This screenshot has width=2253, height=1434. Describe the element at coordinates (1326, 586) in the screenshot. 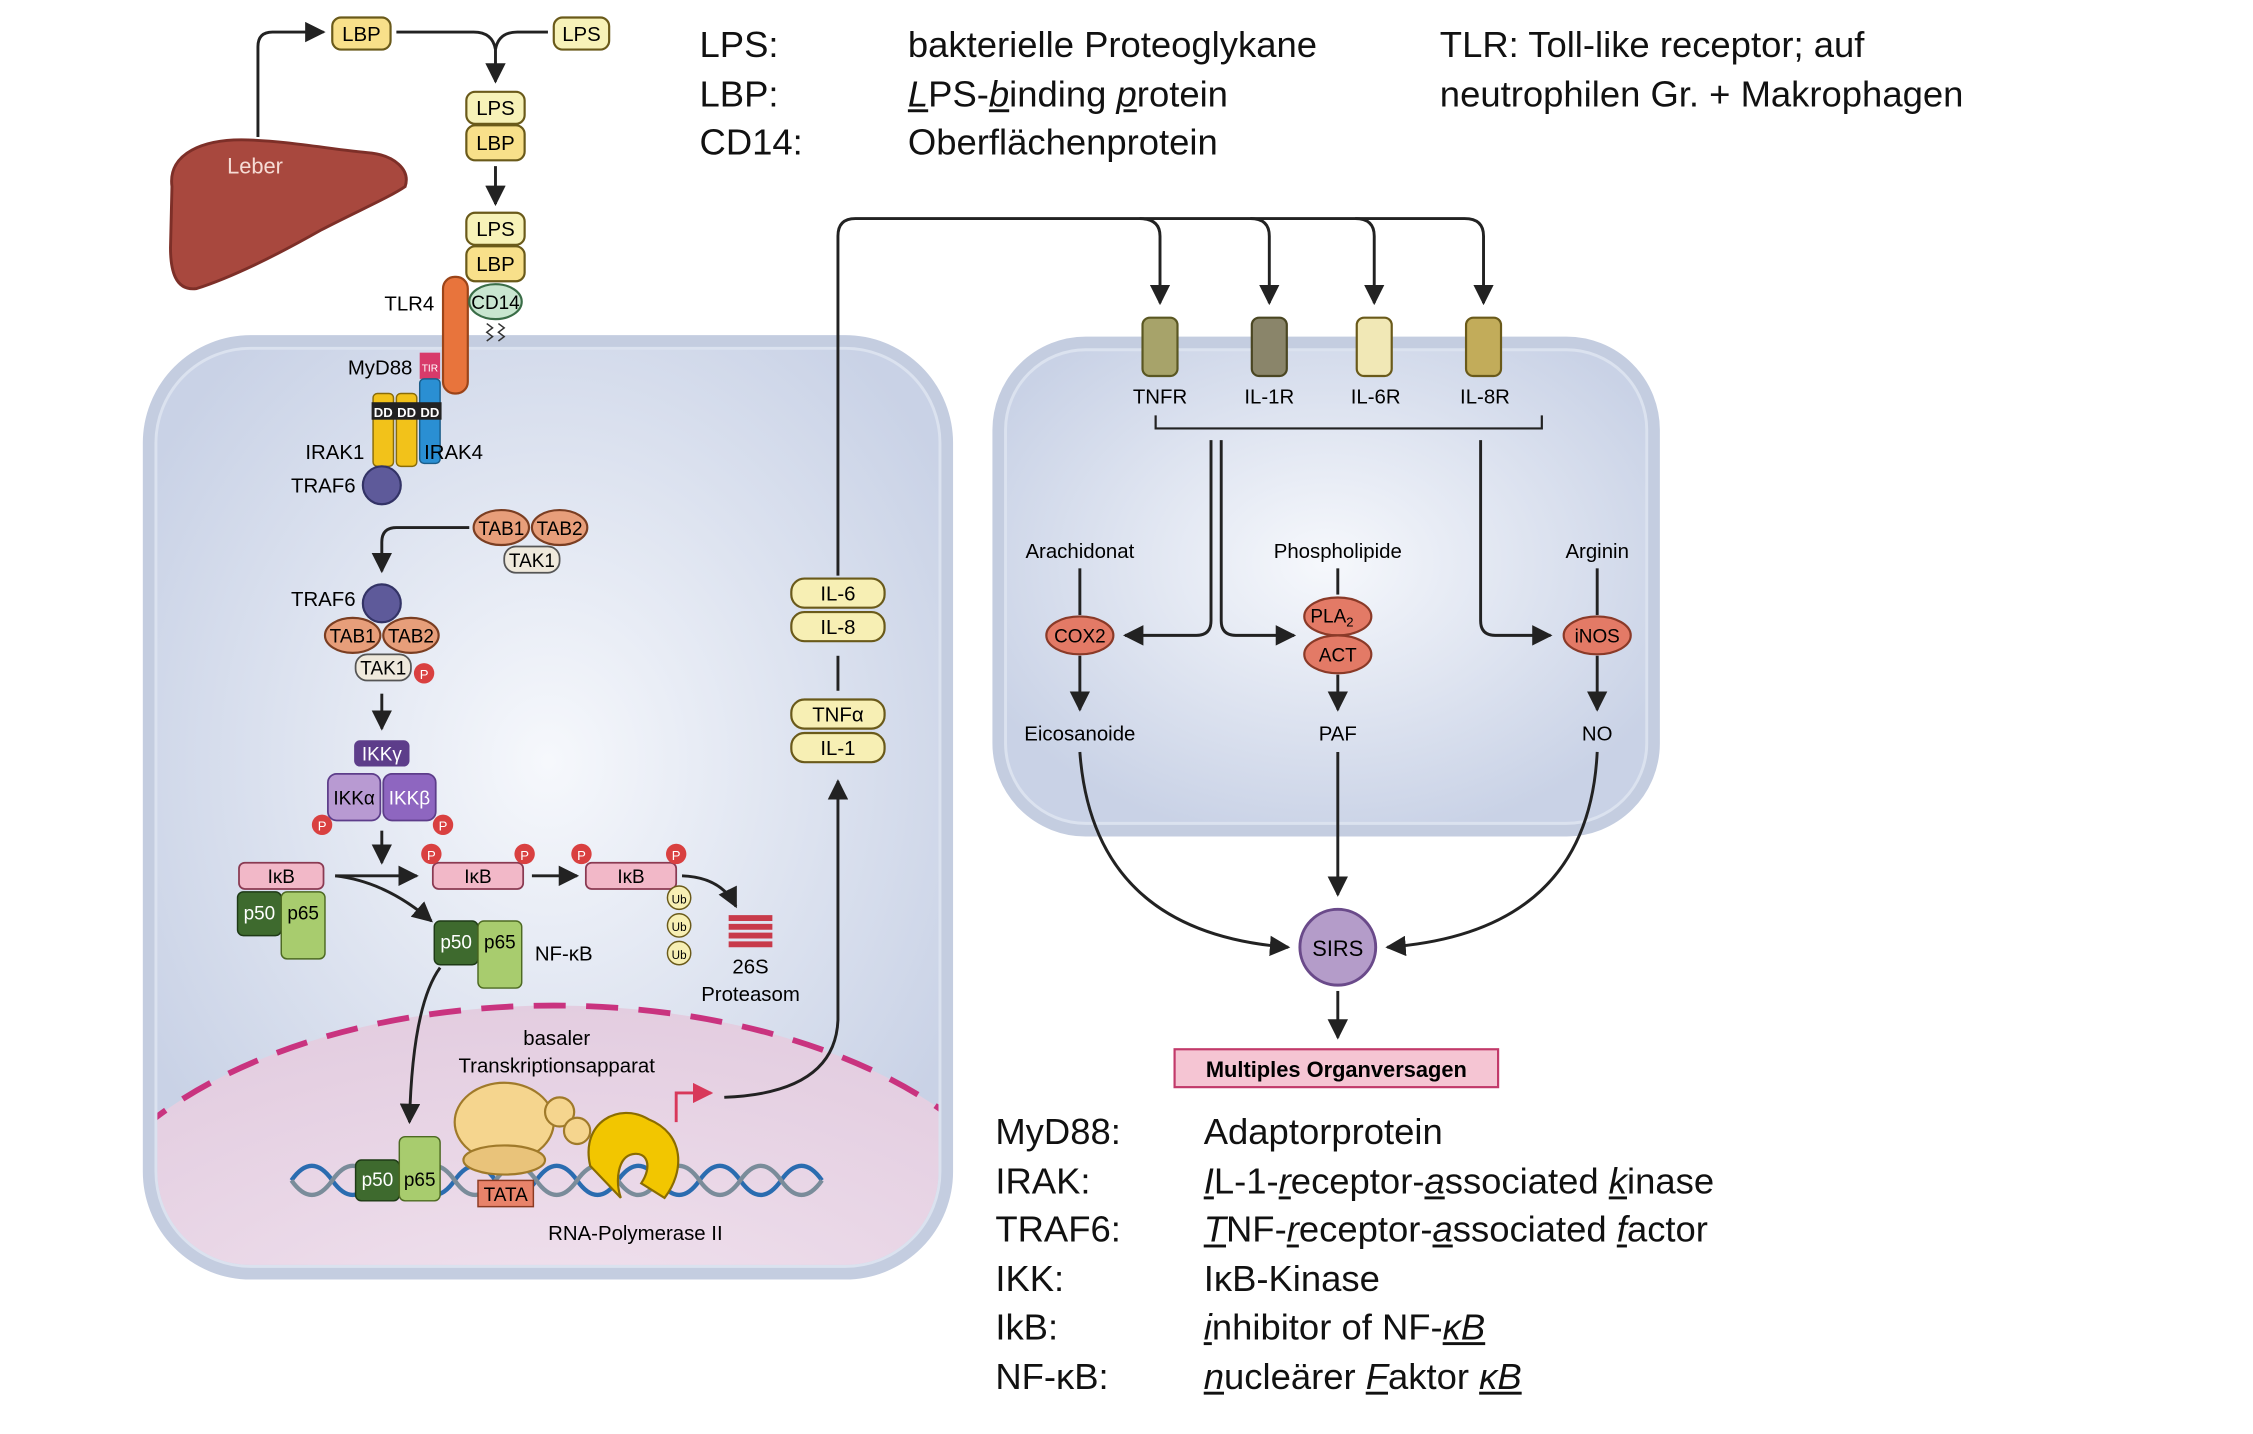

I see `cell-right` at that location.